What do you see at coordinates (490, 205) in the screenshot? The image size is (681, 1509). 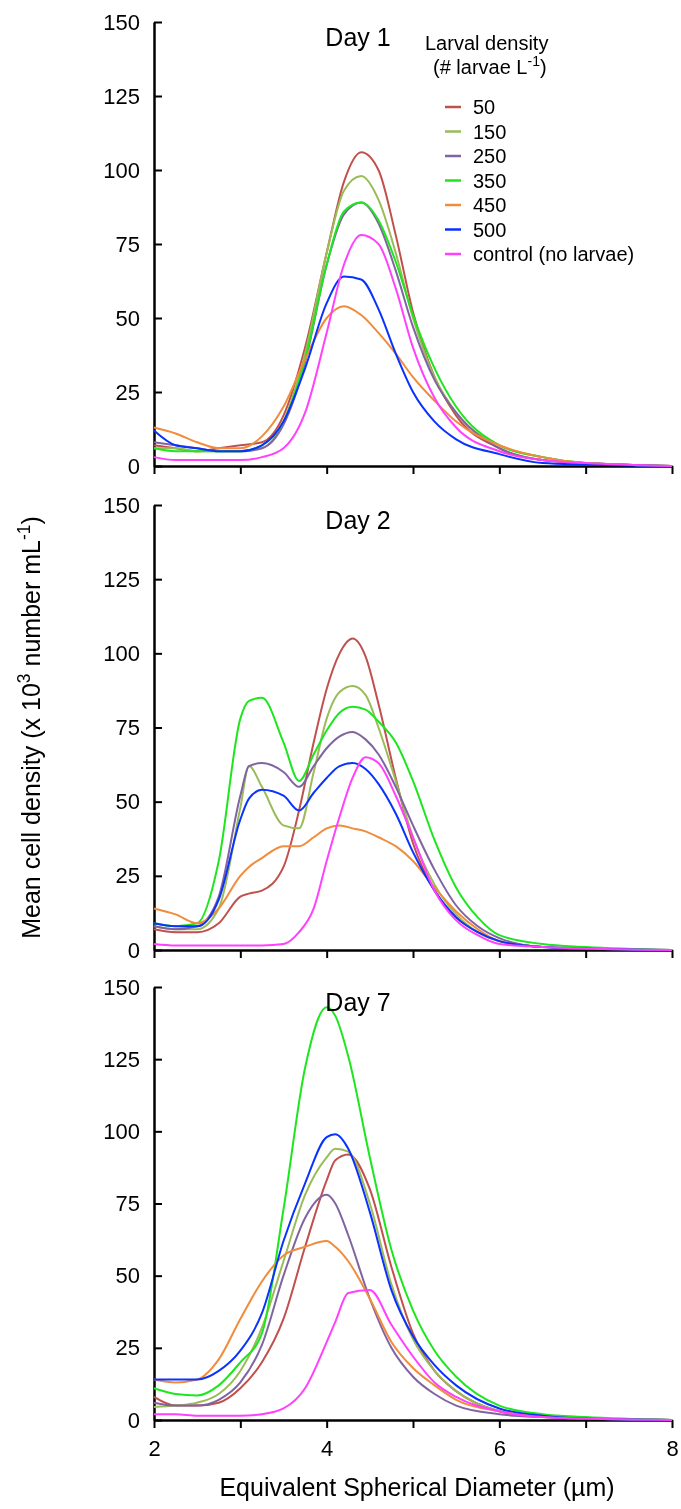 I see `legend-label: 450` at bounding box center [490, 205].